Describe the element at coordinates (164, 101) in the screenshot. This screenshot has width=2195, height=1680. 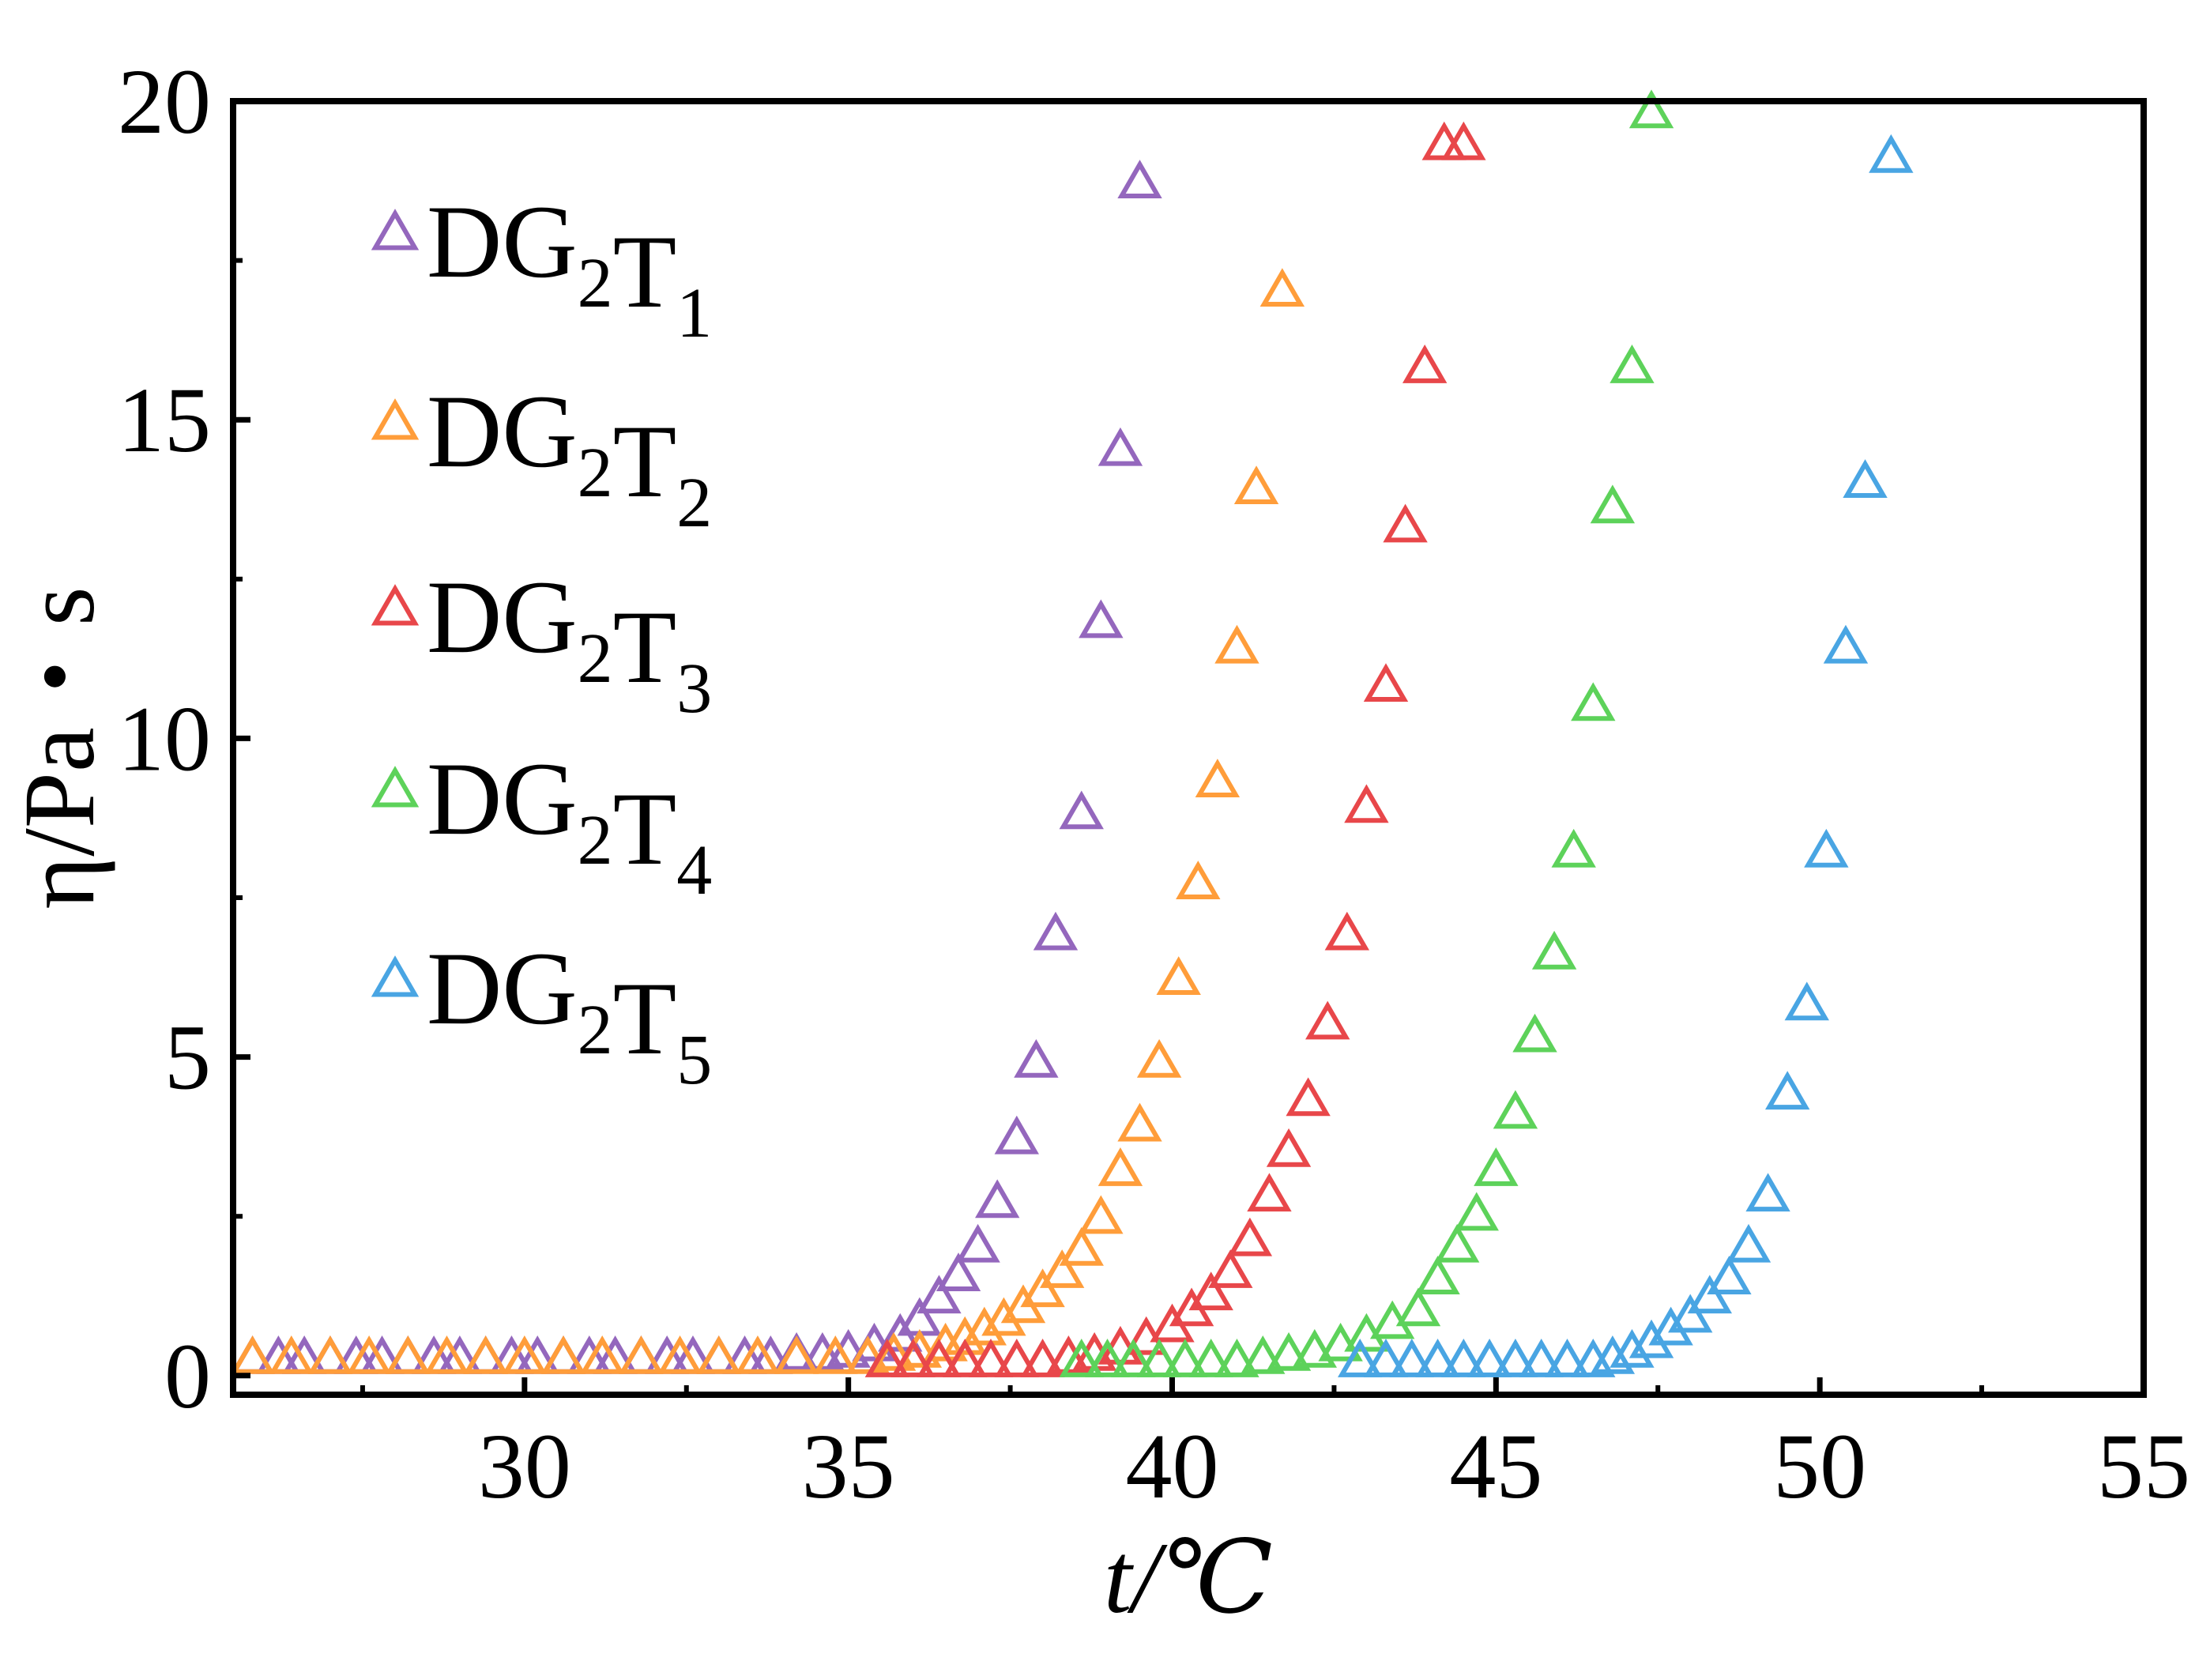
I see `y-tick-label: 20` at that location.